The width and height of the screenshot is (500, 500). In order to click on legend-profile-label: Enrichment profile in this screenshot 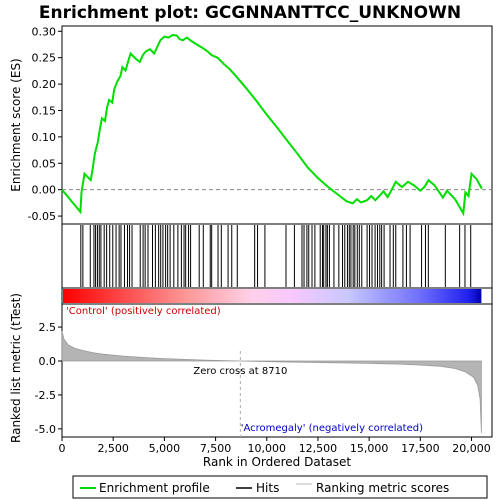, I will do `click(154, 488)`.